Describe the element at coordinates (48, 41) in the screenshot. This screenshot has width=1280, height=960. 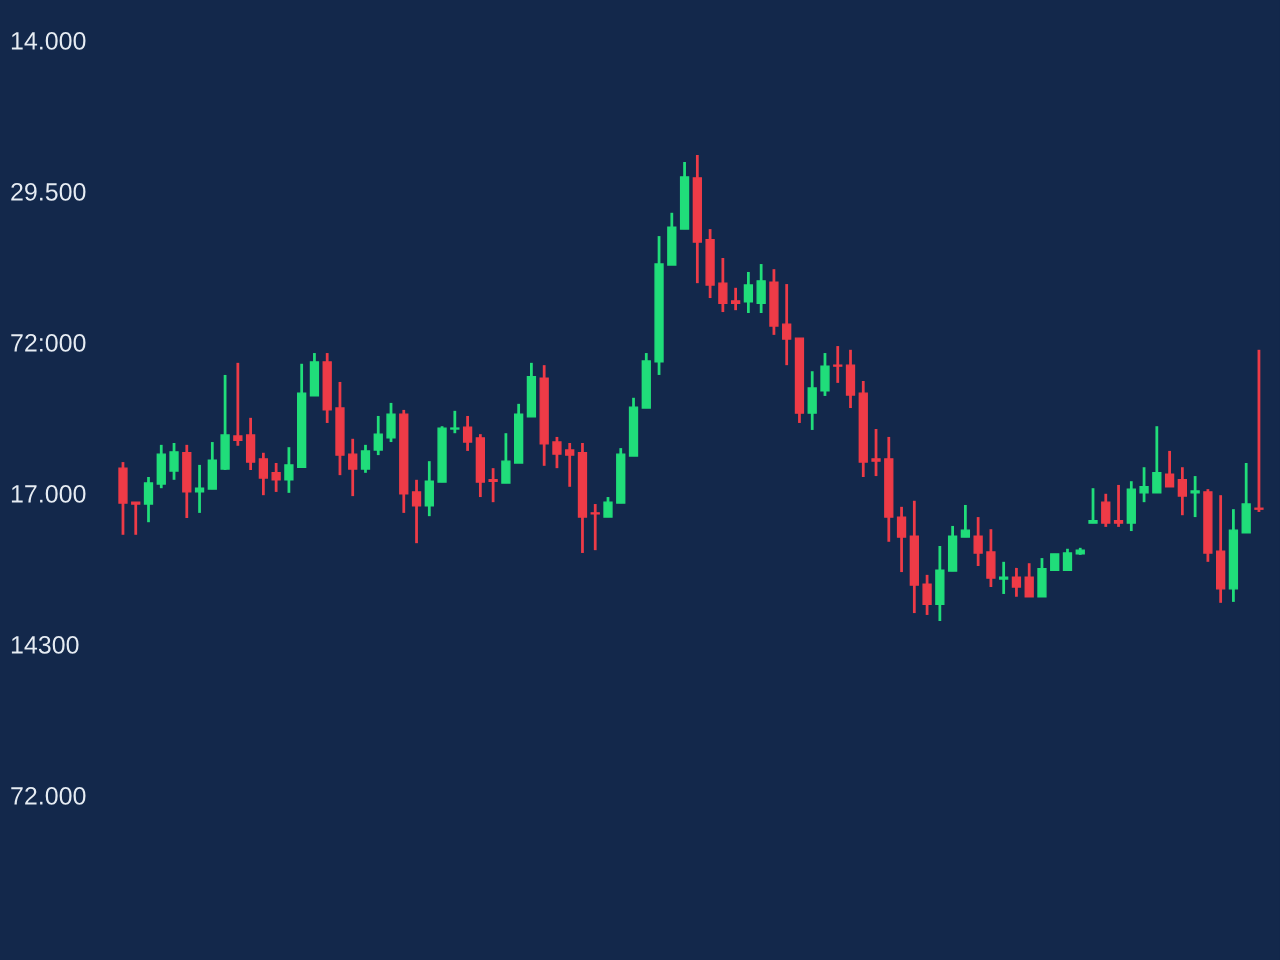
I see `text: 14.000` at that location.